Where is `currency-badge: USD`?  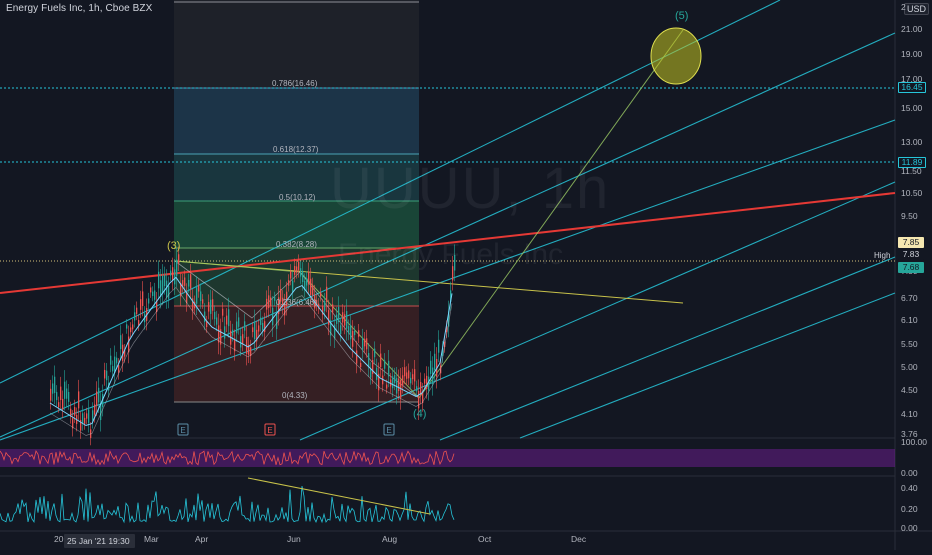 currency-badge: USD is located at coordinates (916, 9).